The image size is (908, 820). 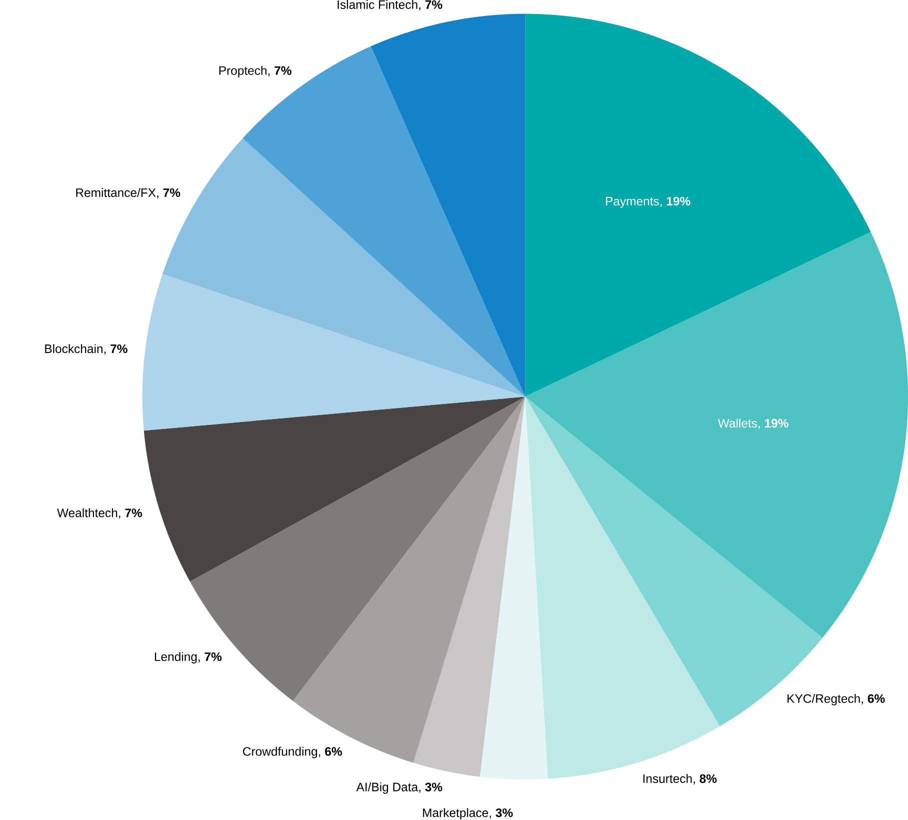 What do you see at coordinates (378, 5) in the screenshot?
I see `slice-label: Islamic Fintech` at bounding box center [378, 5].